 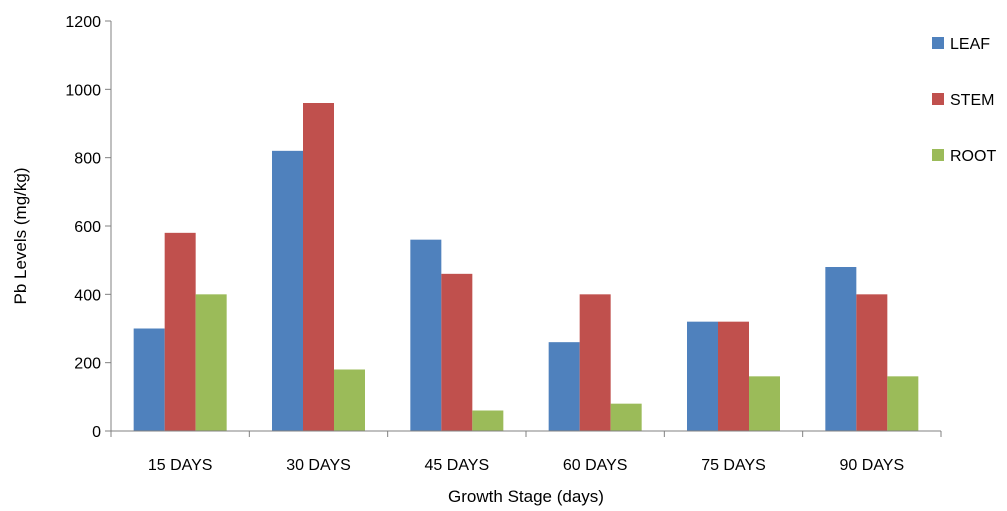 What do you see at coordinates (938, 43) in the screenshot?
I see `legend-swatch-leaf` at bounding box center [938, 43].